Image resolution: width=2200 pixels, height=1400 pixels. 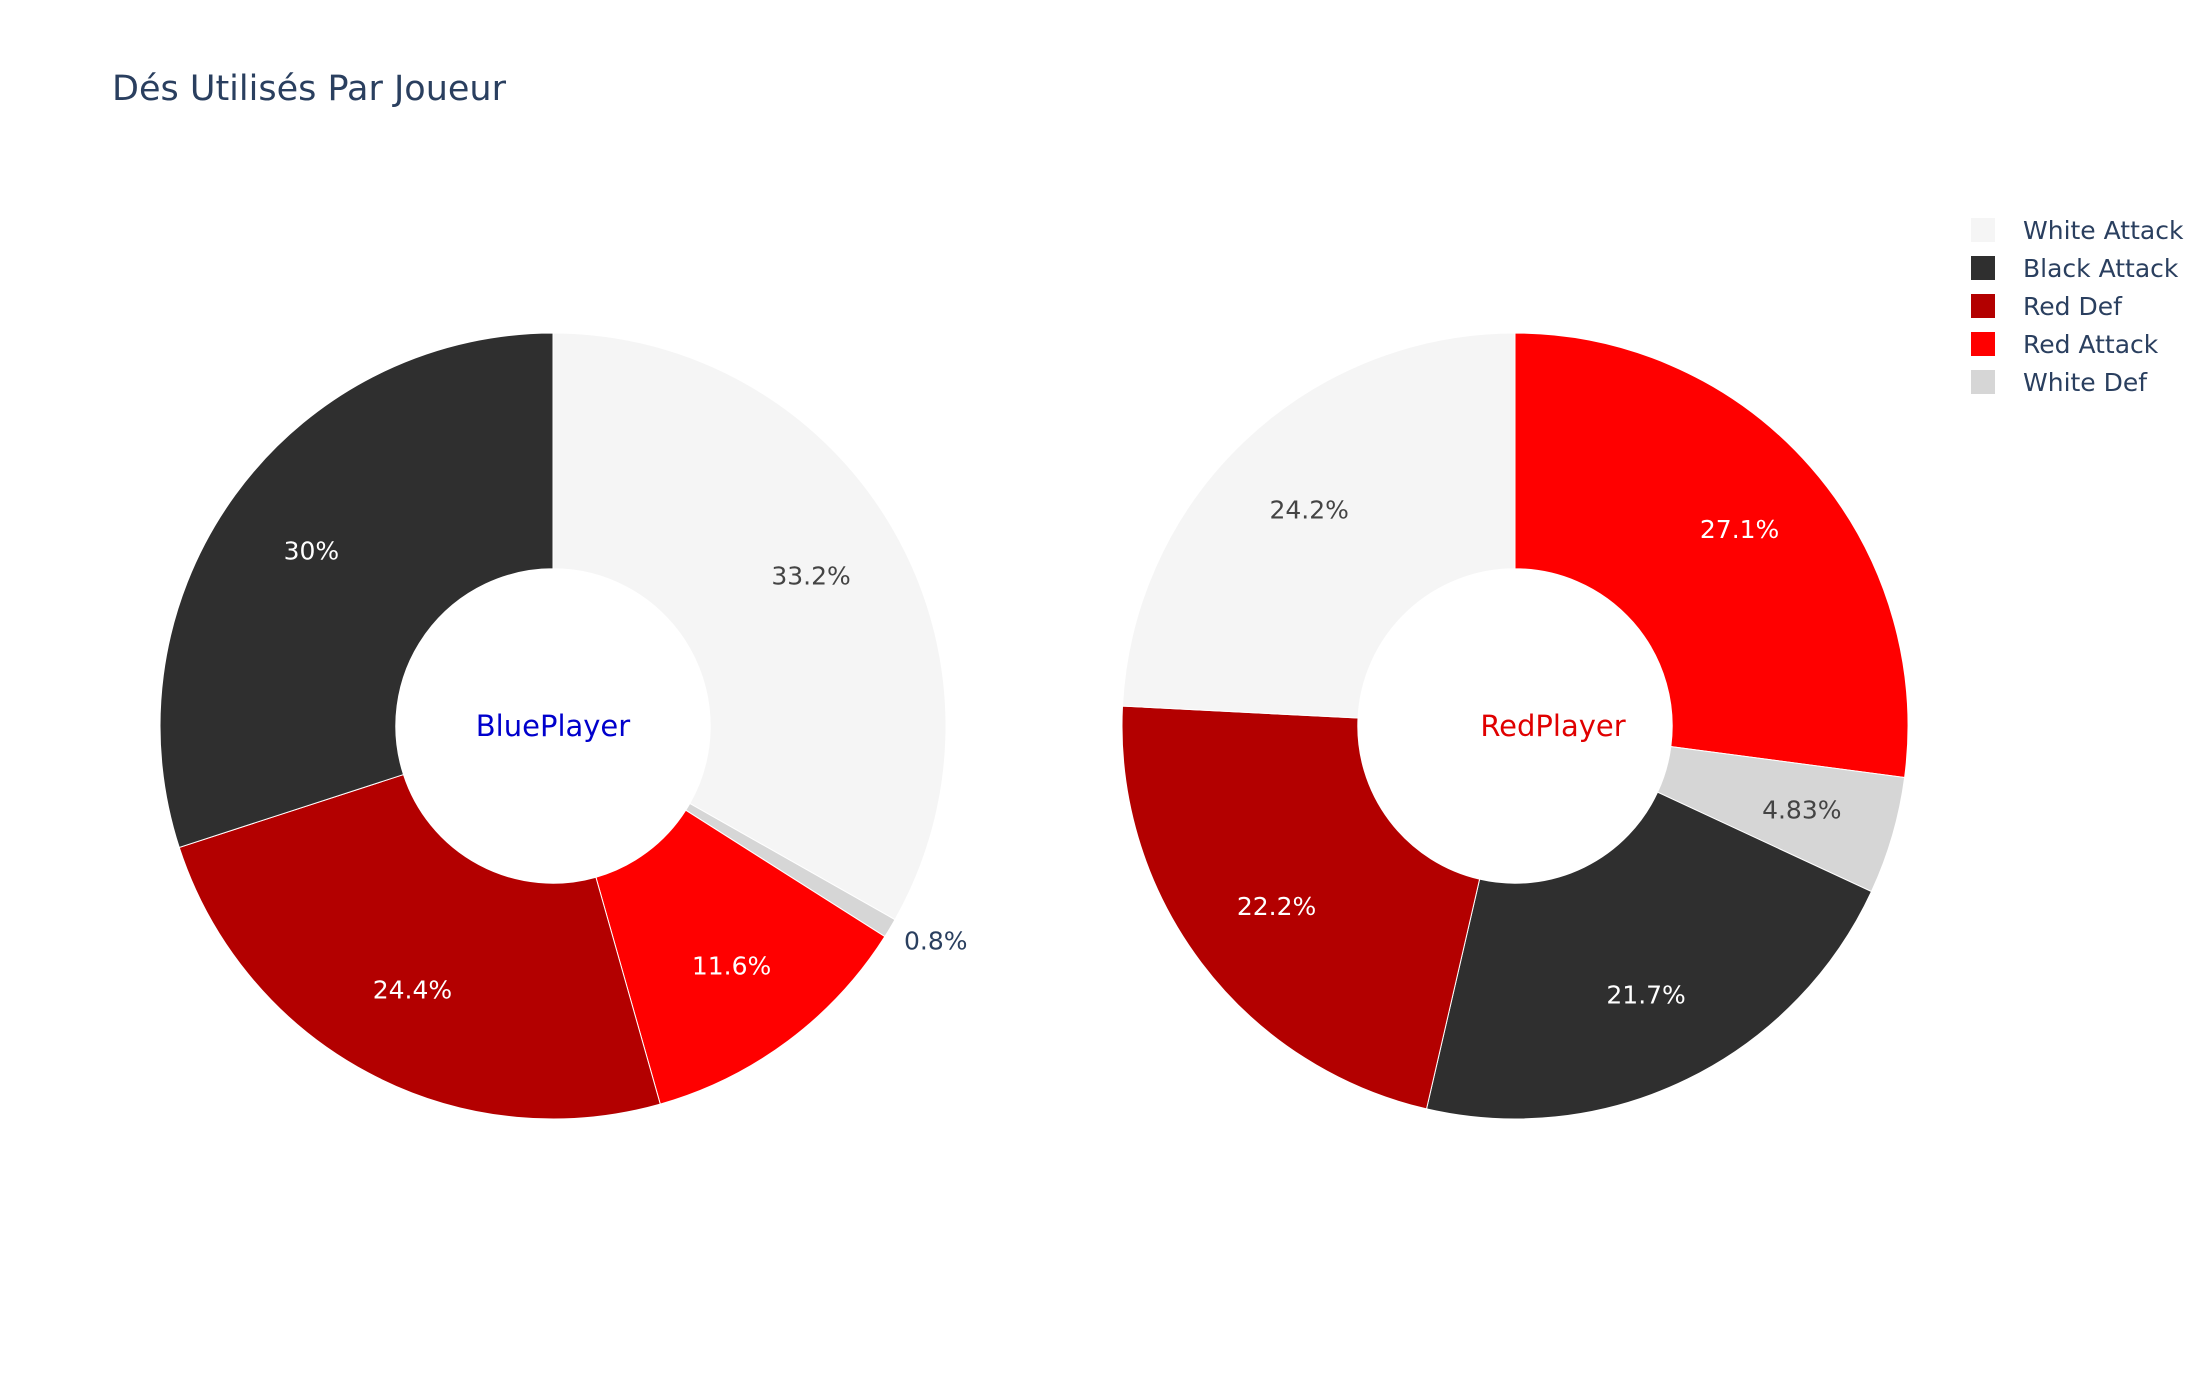 What do you see at coordinates (1309, 510) in the screenshot?
I see `slice-label-redplayer-white-attack: 24.2%` at bounding box center [1309, 510].